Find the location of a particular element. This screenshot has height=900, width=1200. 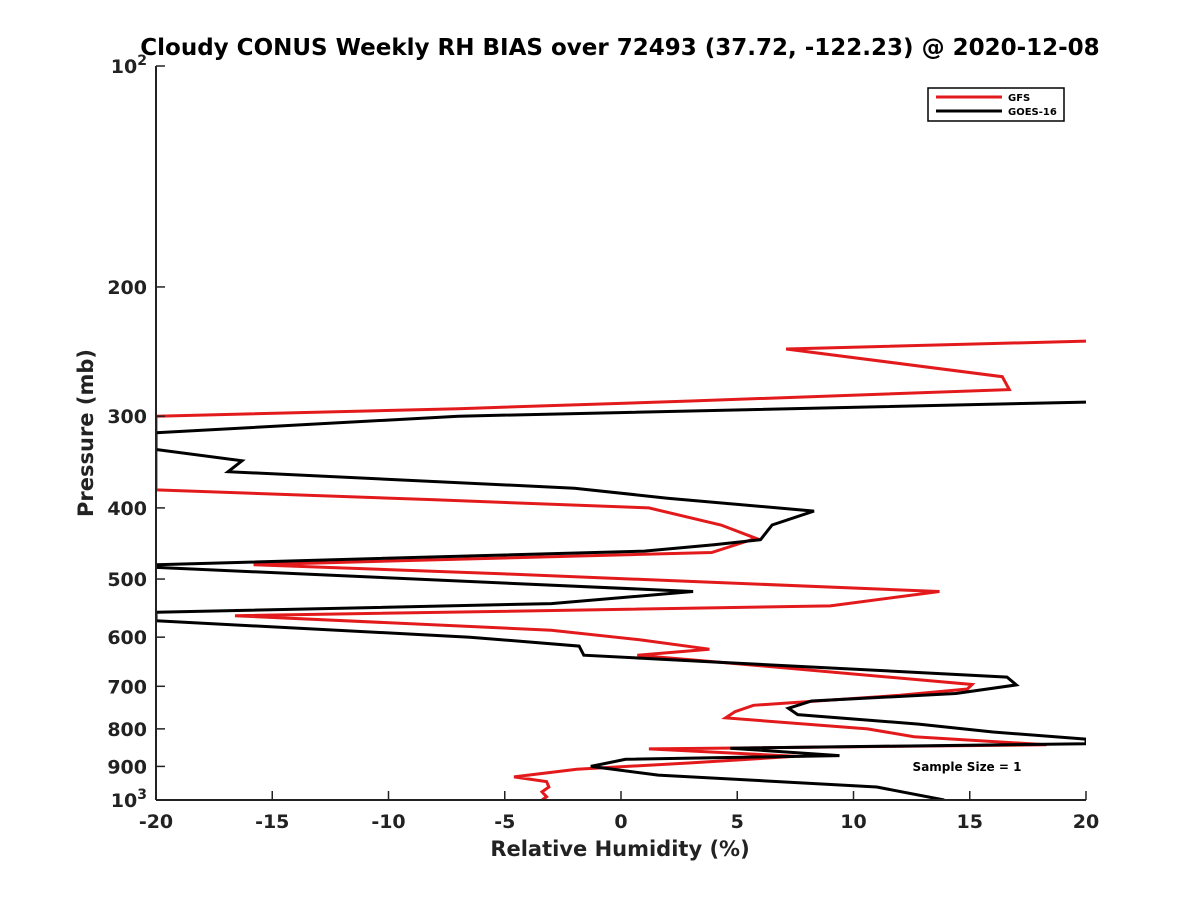

sample-size-annotation: Sample Size = 1 is located at coordinates (967, 767).